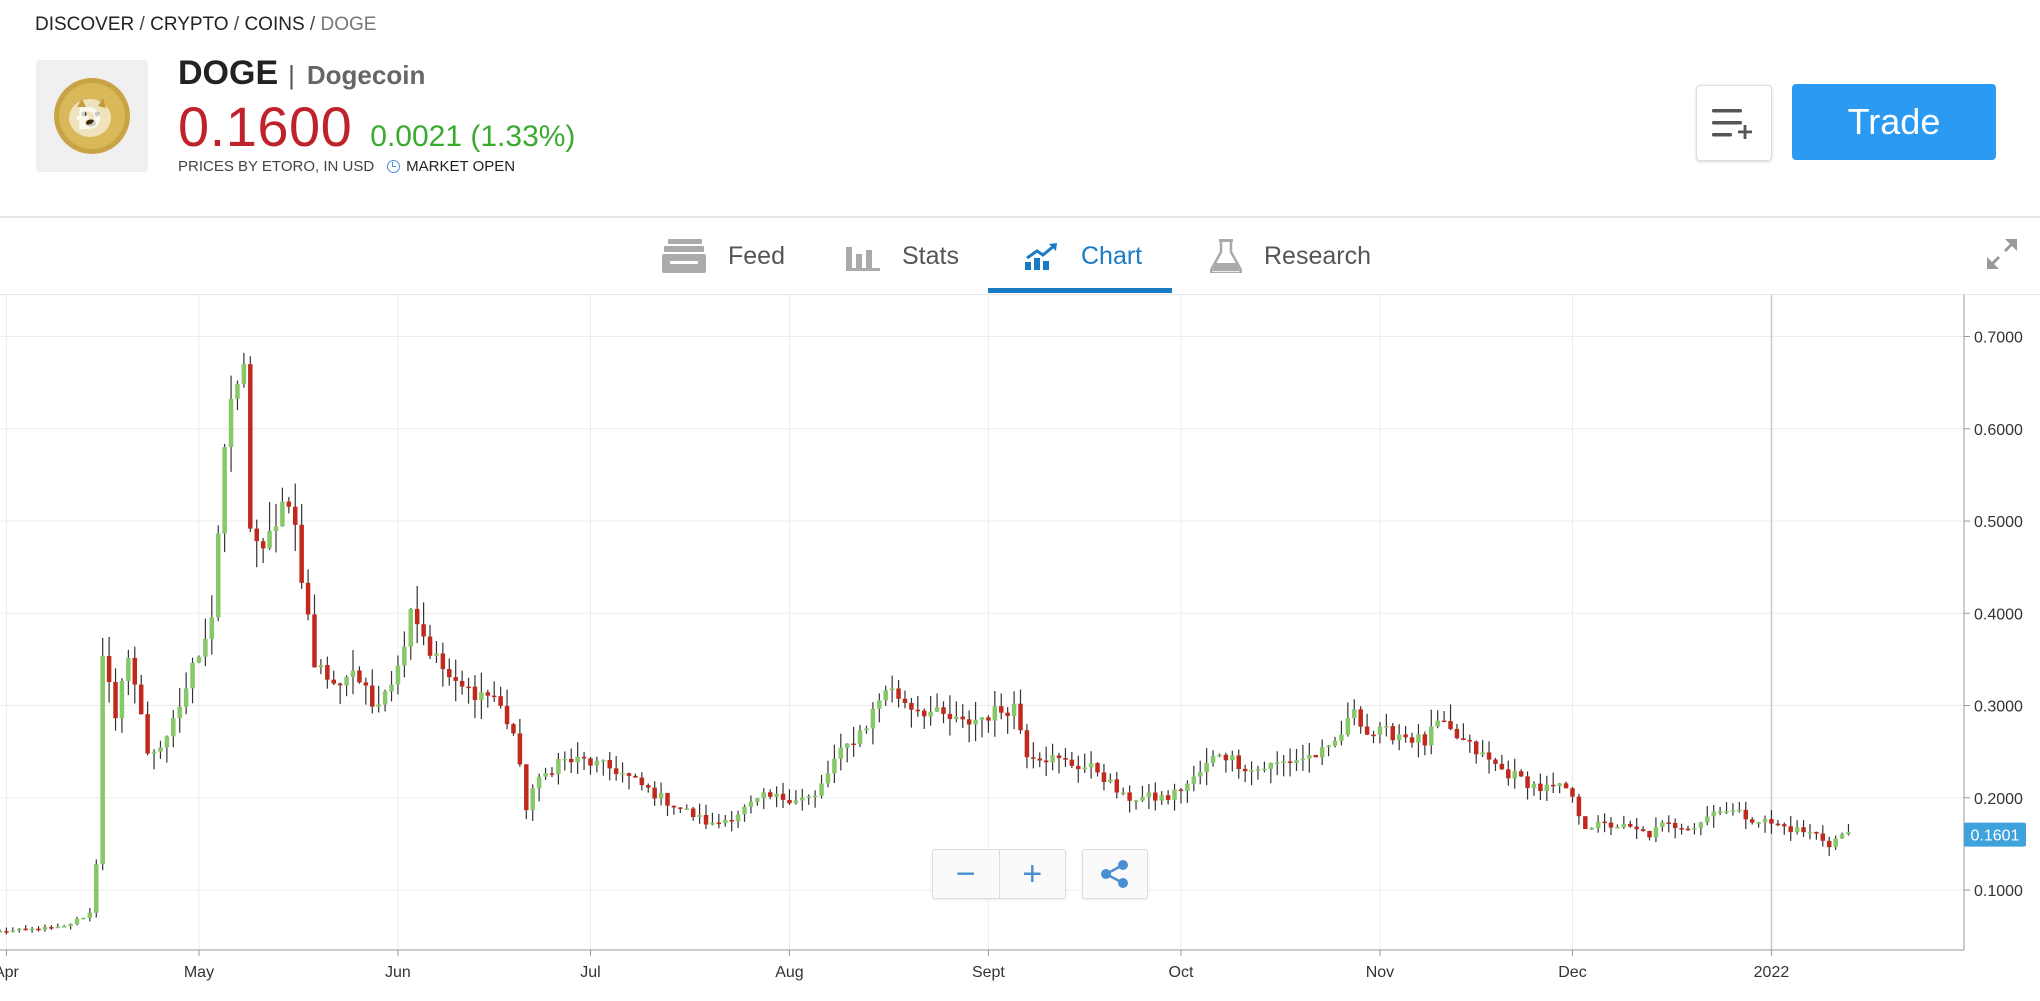 This screenshot has height=1001, width=2040. I want to click on svg-text: Ð, so click(88, 119).